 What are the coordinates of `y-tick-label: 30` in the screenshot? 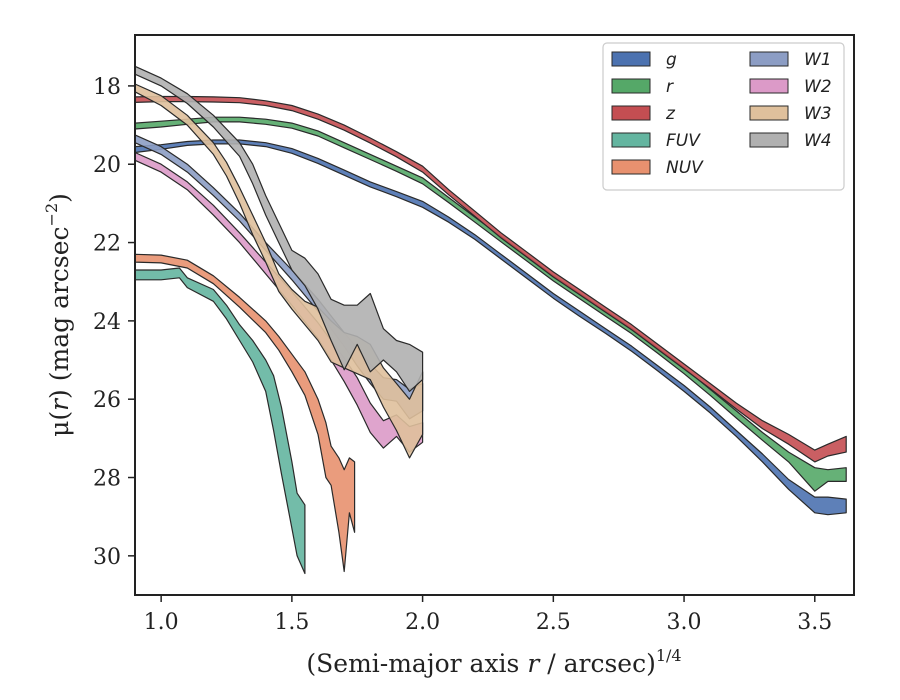 It's located at (107, 557).